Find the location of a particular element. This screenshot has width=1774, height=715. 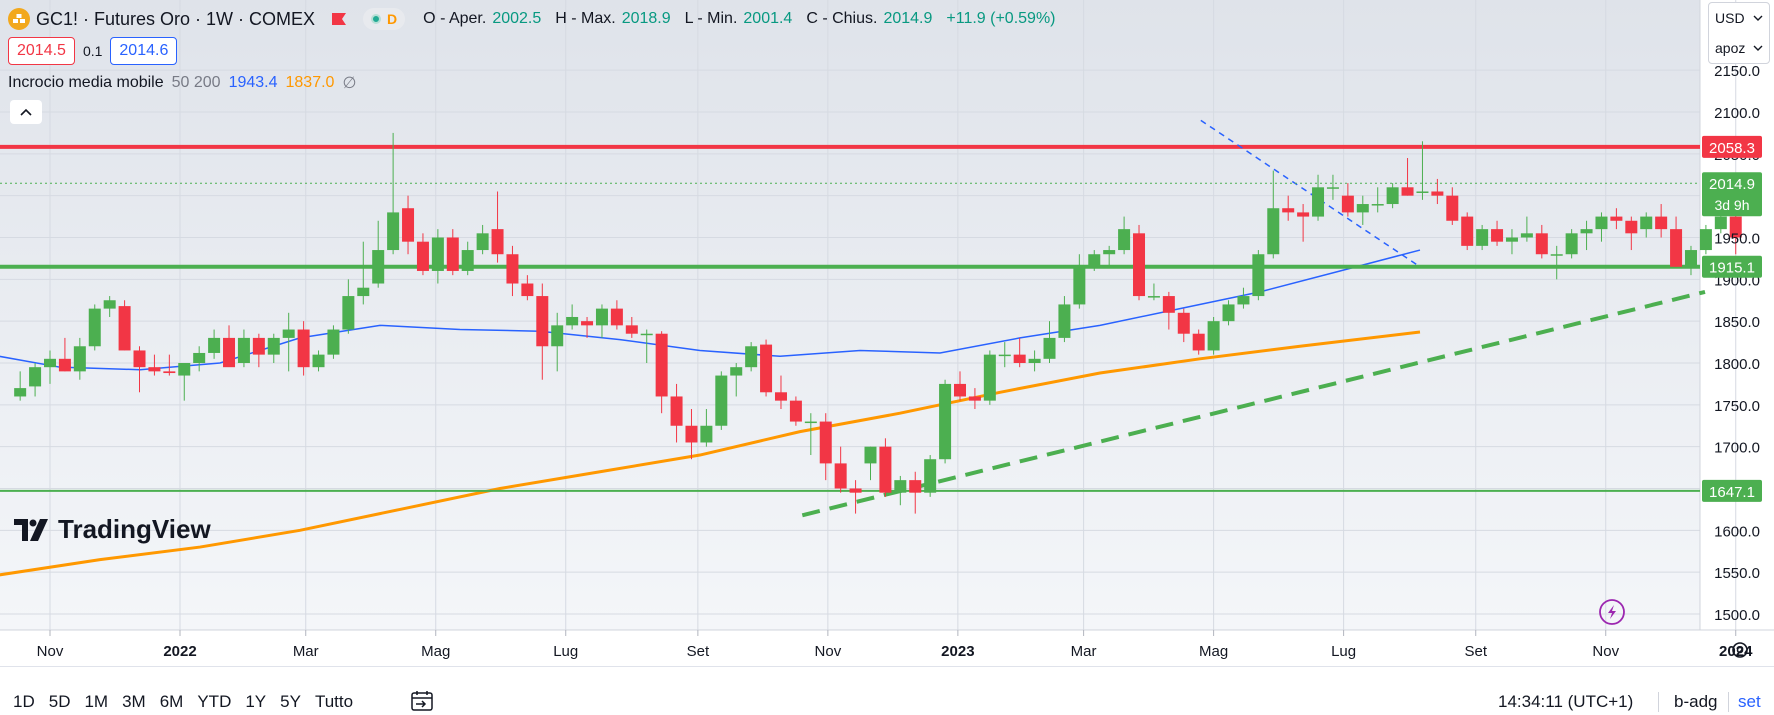

timeframe-buttons: 1D 5D 1M 3M 6M YTD 1Y 5Y Tutto is located at coordinates (183, 702).